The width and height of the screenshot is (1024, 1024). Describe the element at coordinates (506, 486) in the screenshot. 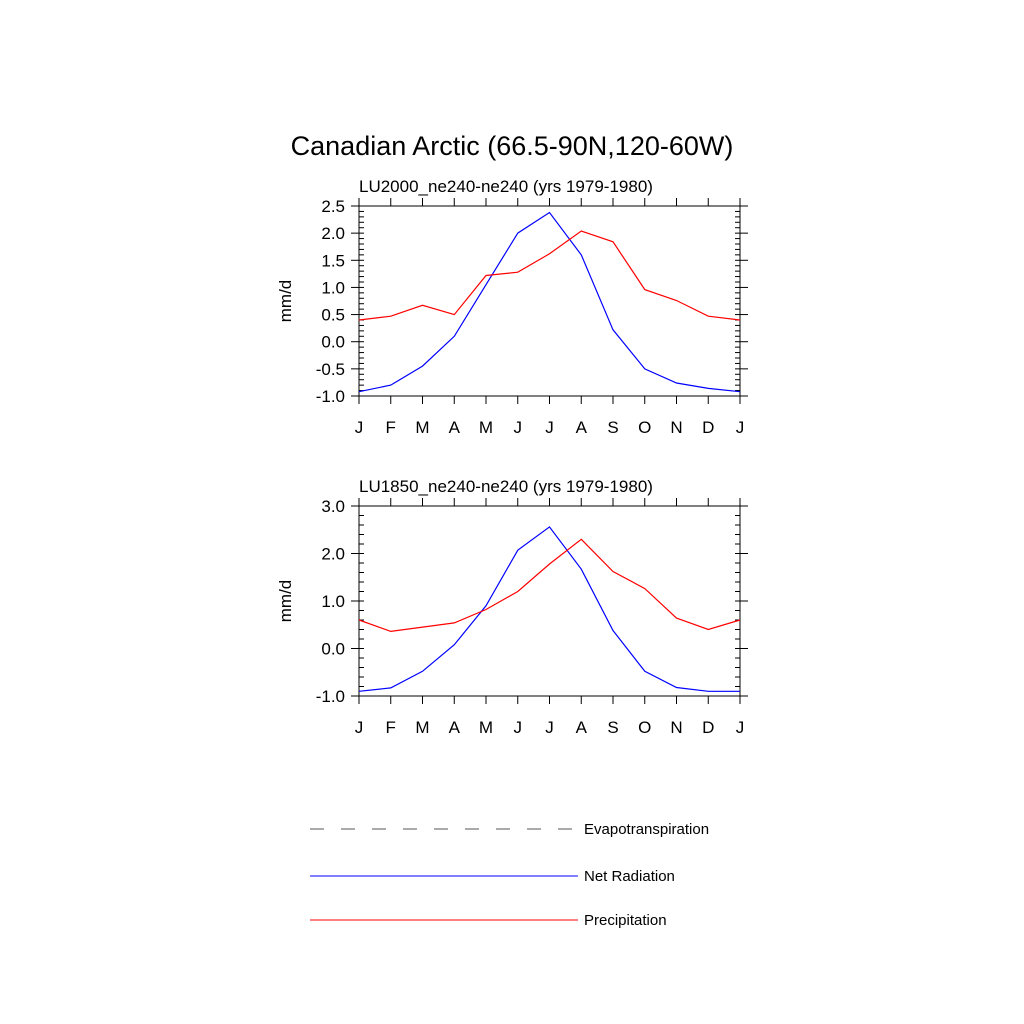

I see `panel-title-lu1850: LU1850_ne240-ne240 (yrs 1979-1980)` at that location.